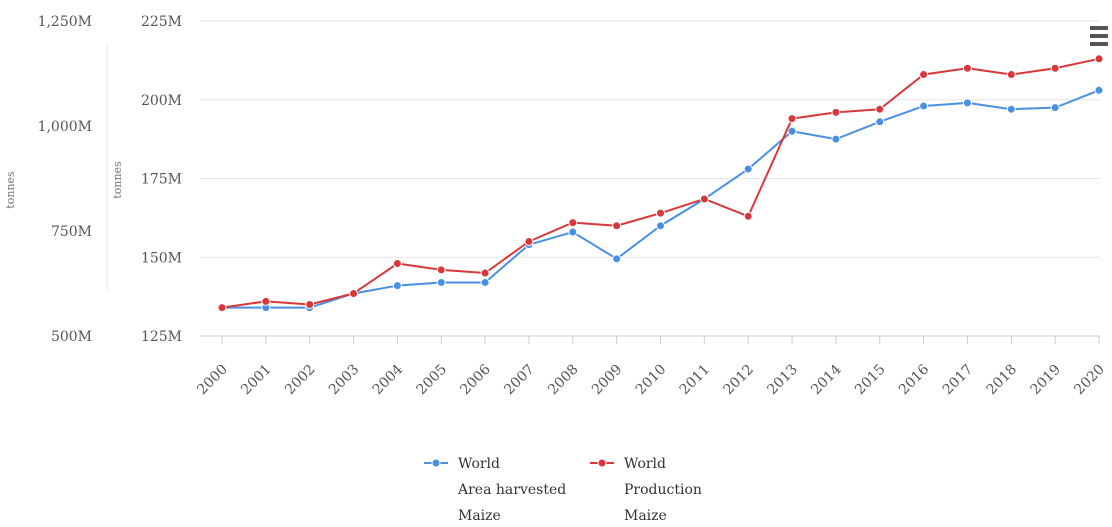 This screenshot has height=527, width=1112. What do you see at coordinates (1045, 380) in the screenshot?
I see `x-tick-label: 2019` at bounding box center [1045, 380].